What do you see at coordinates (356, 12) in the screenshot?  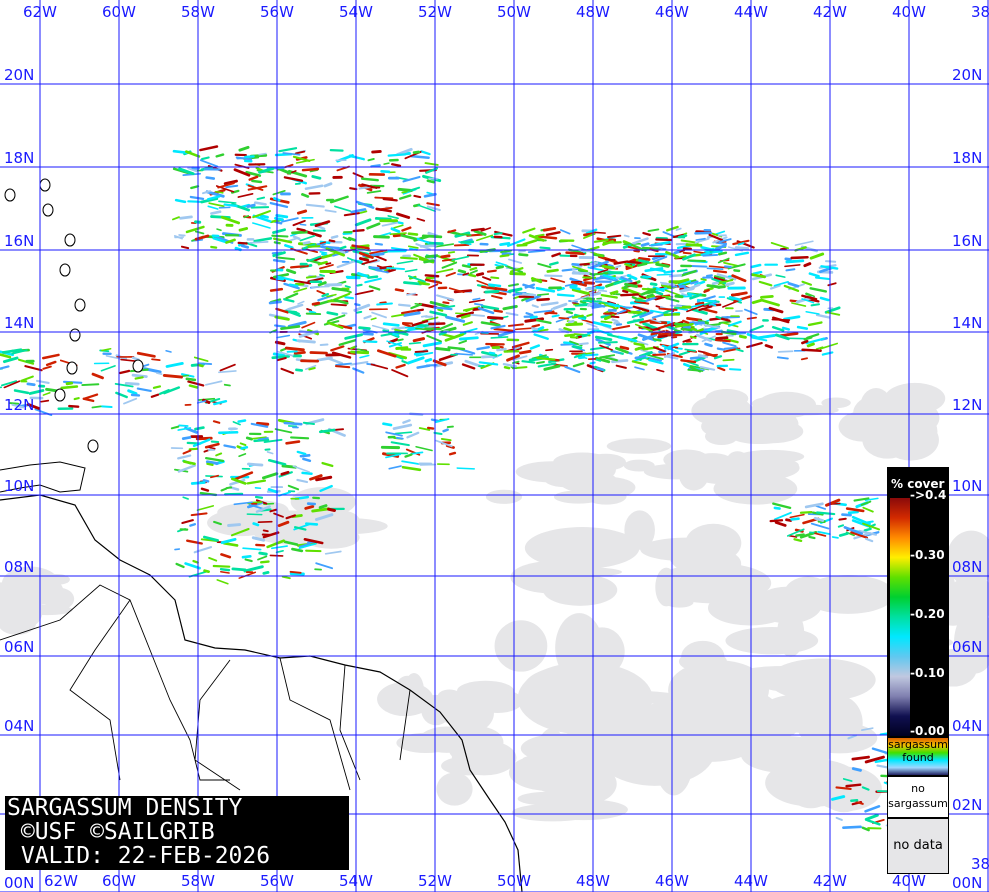 I see `longitude-label-top: 54W` at bounding box center [356, 12].